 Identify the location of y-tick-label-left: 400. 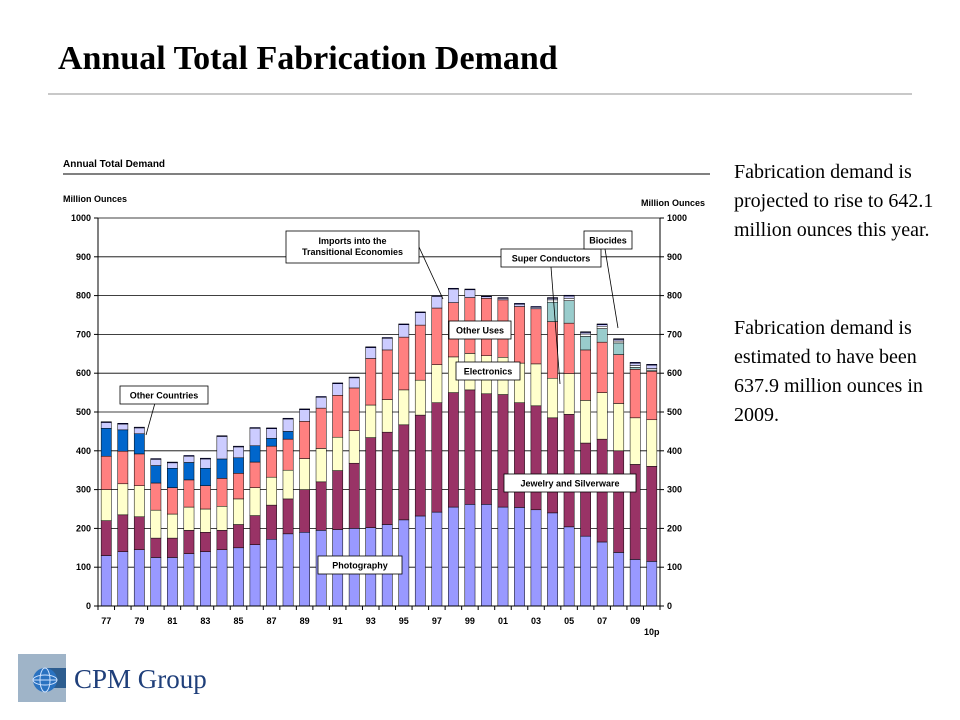
(83, 451).